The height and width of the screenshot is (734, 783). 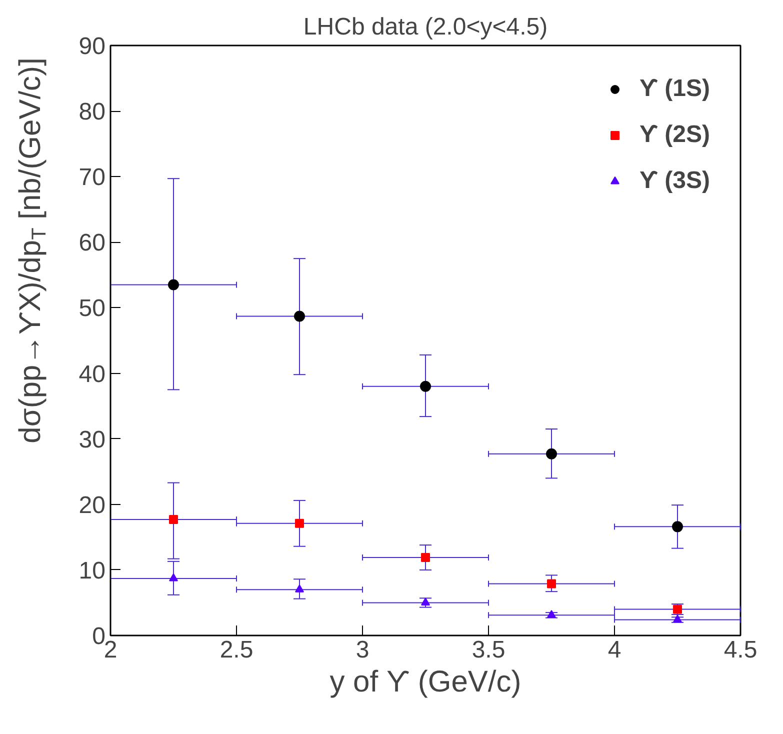 I want to click on x-axis-title: y of ϒ (GeV/c), so click(x=426, y=682).